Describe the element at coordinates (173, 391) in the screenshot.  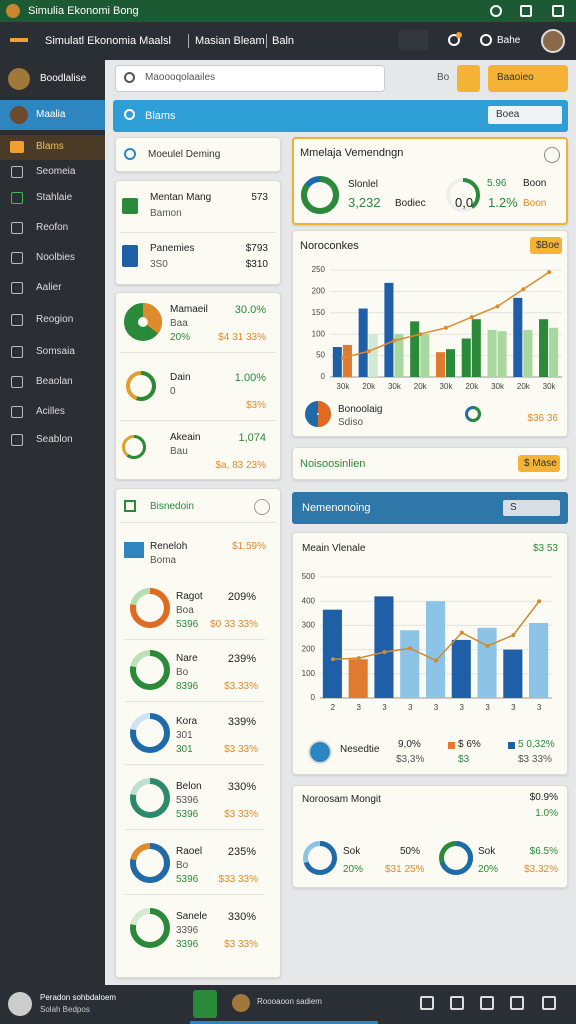
I see `metric-sub: 0` at that location.